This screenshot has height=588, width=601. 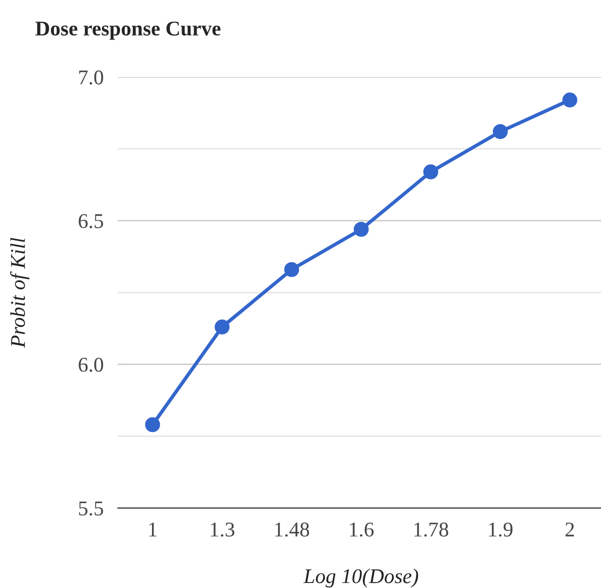 What do you see at coordinates (431, 529) in the screenshot?
I see `x-tick-label: 1.78` at bounding box center [431, 529].